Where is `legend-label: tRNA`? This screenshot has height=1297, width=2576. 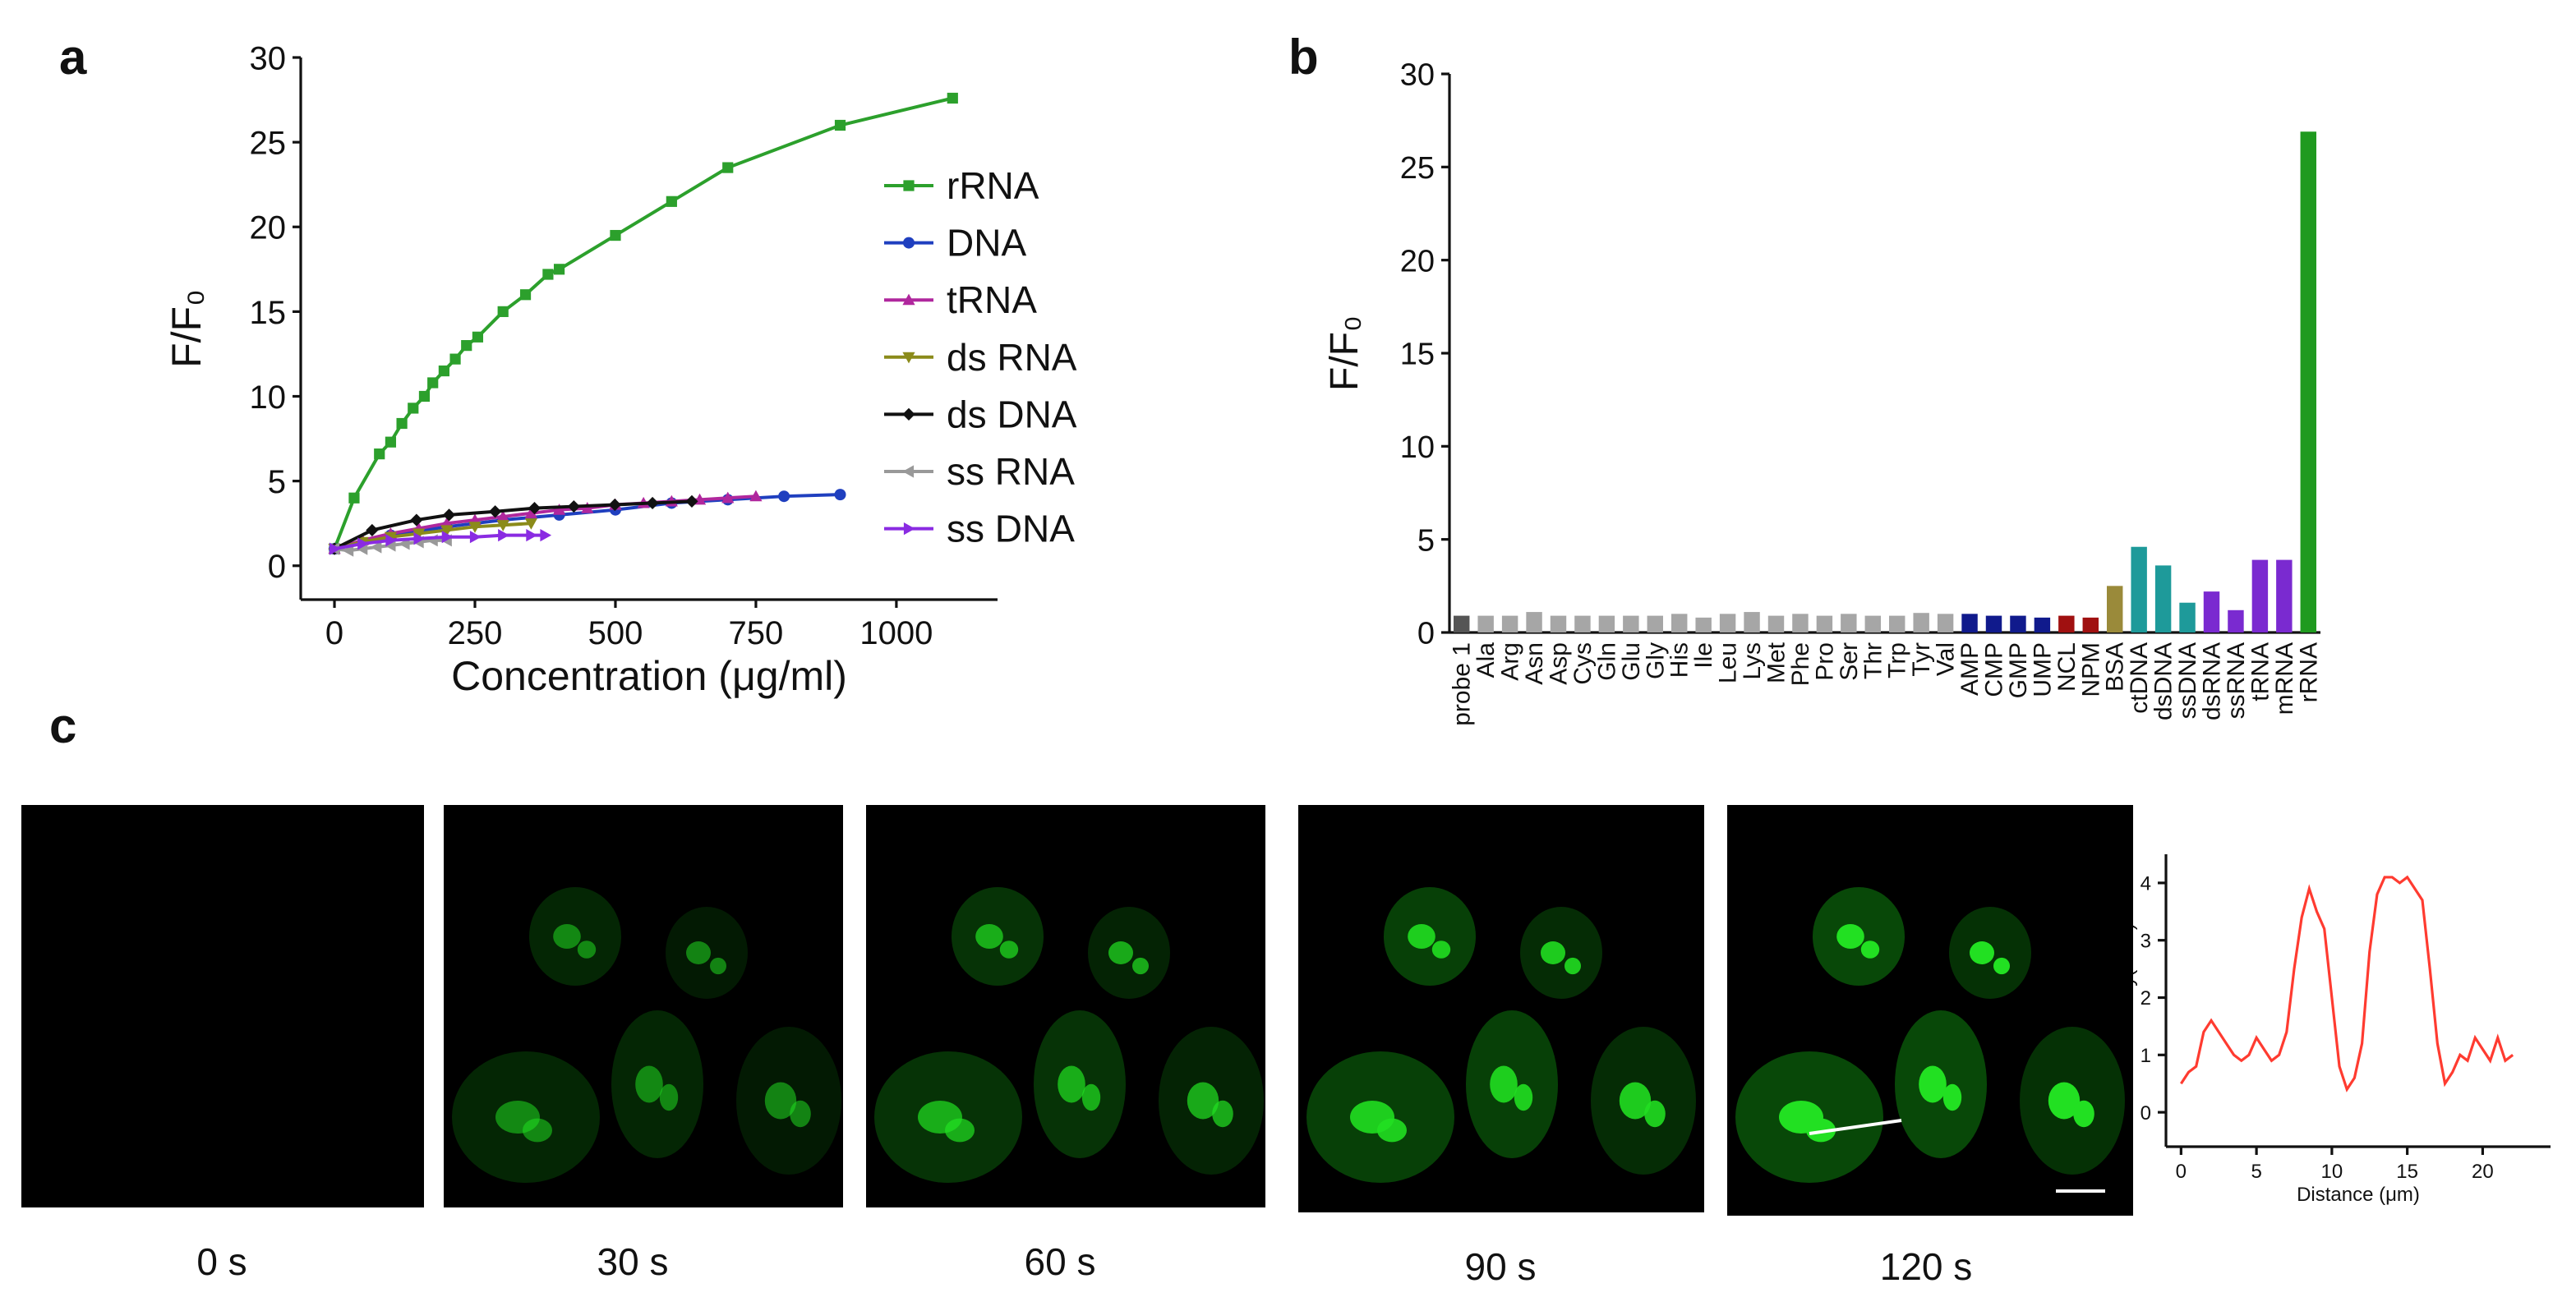
legend-label: tRNA is located at coordinates (992, 299).